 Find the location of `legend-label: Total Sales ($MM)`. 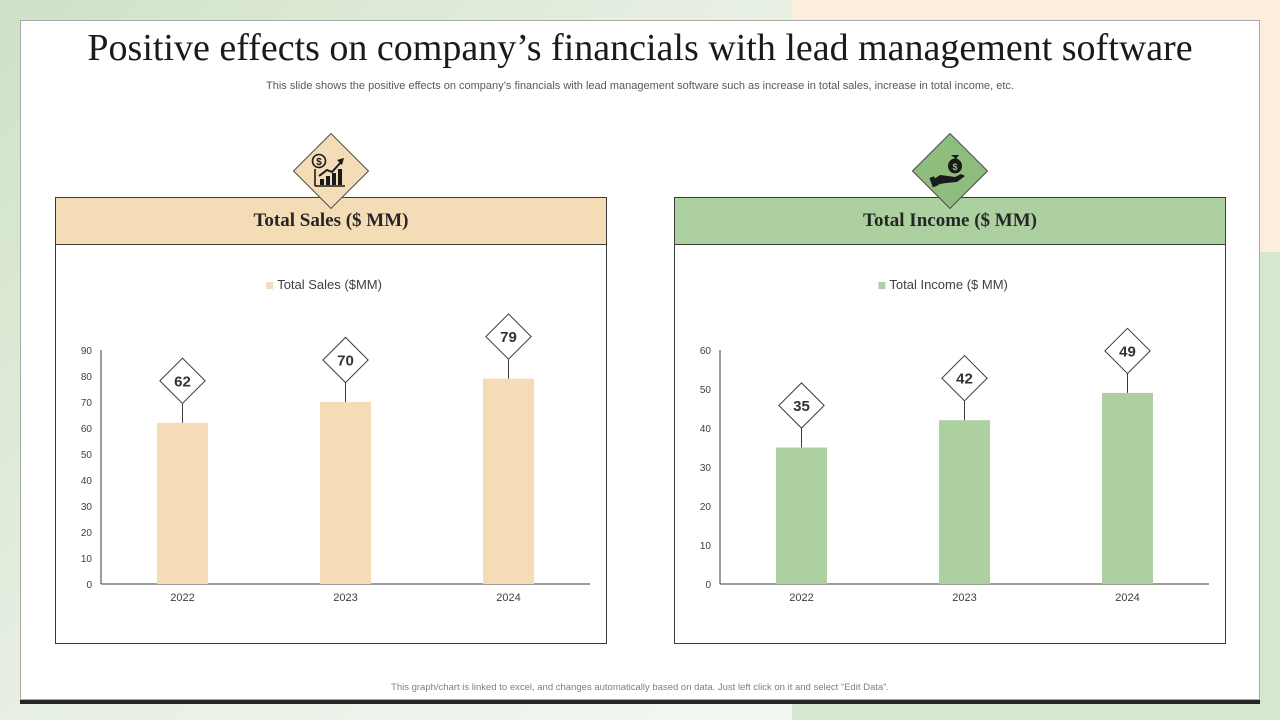

legend-label: Total Sales ($MM) is located at coordinates (329, 284).